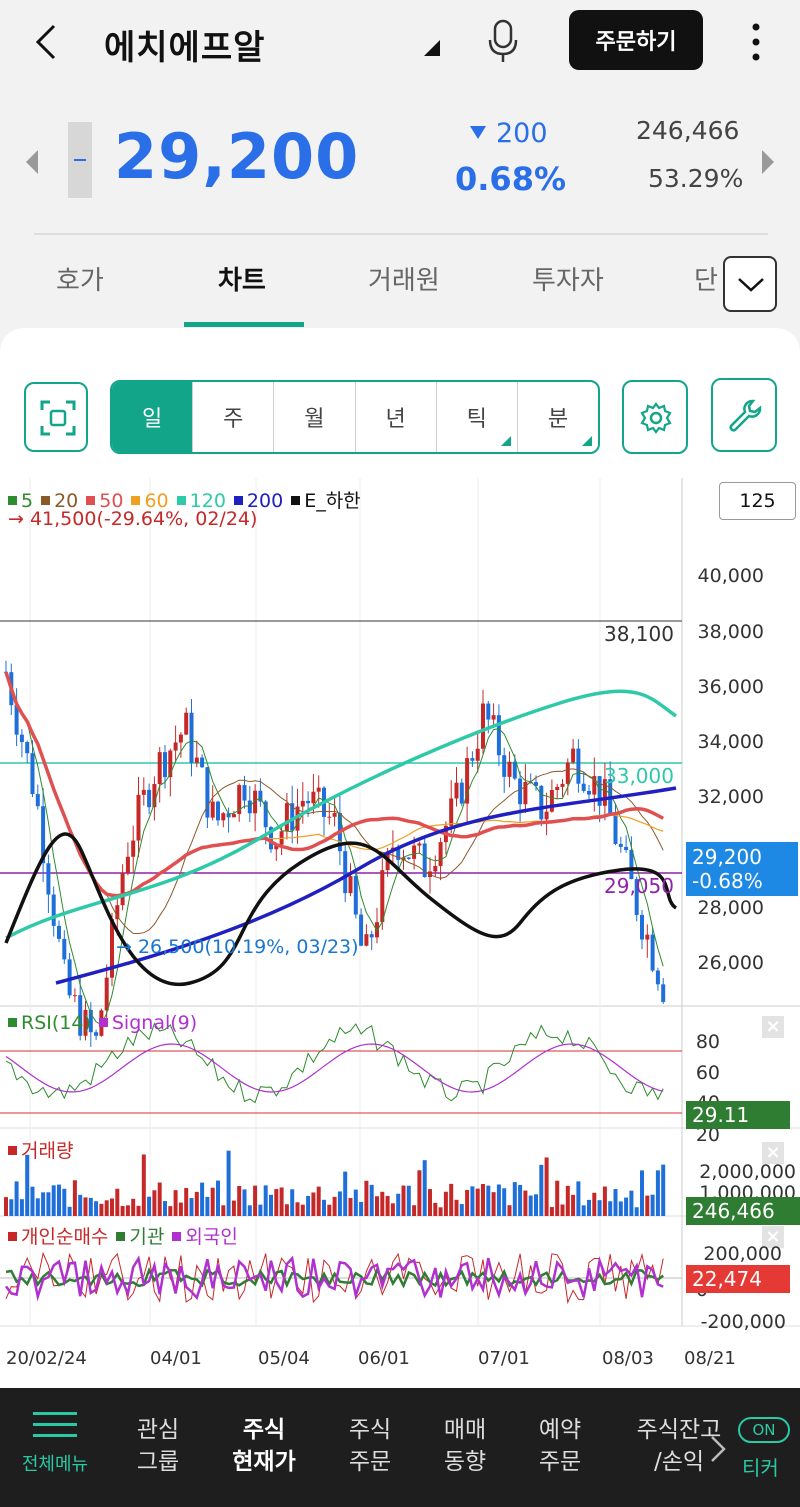 The image size is (800, 1507). I want to click on nav-current-price: 주식 현재가, so click(264, 1446).